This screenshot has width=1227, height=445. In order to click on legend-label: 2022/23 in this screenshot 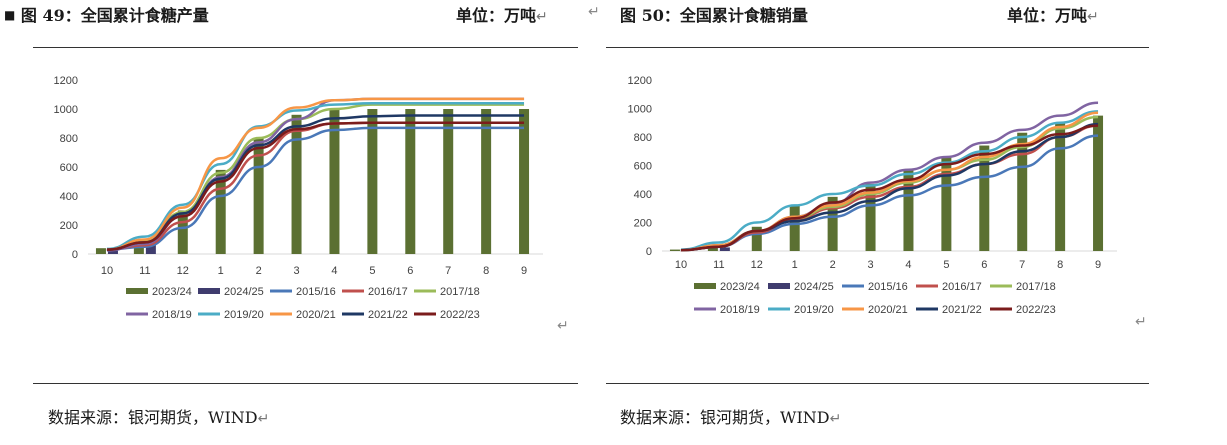, I will do `click(1036, 310)`.